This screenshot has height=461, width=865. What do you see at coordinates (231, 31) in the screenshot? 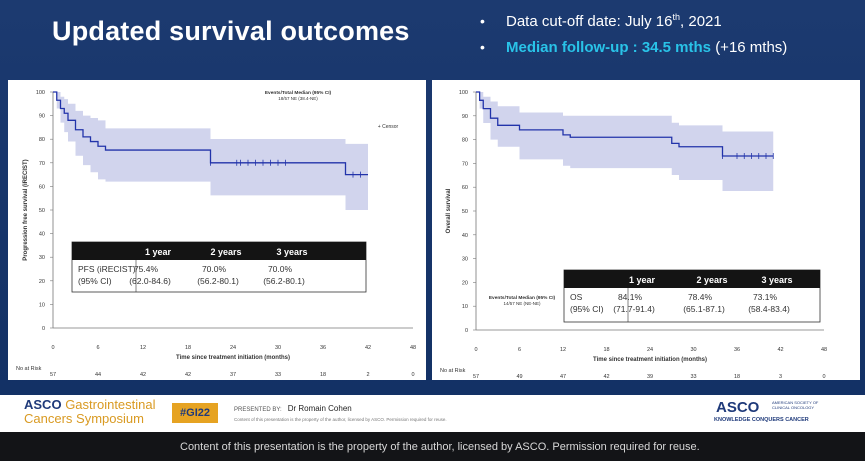
I see `slide-title: Updated survival outcomes` at bounding box center [231, 31].